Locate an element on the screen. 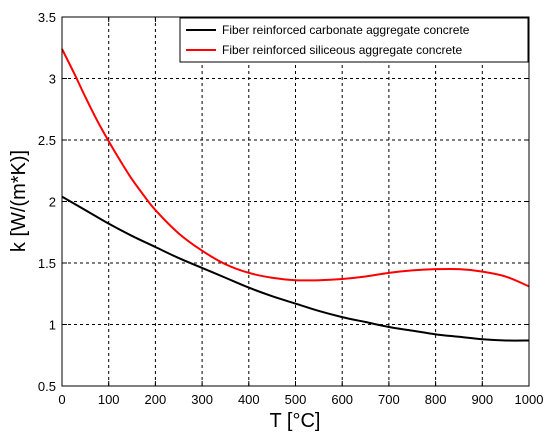 The image size is (550, 444). x-tick-label: 100 is located at coordinates (109, 399).